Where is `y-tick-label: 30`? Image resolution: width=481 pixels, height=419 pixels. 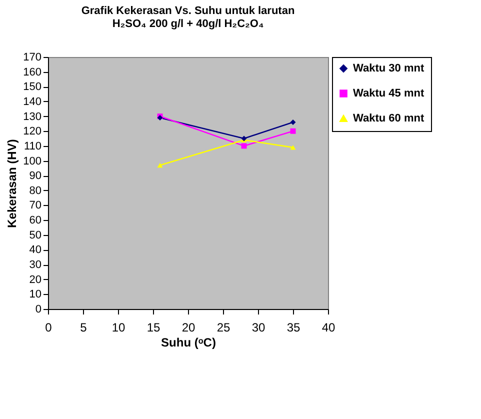
y-tick-label: 30 is located at coordinates (35, 265).